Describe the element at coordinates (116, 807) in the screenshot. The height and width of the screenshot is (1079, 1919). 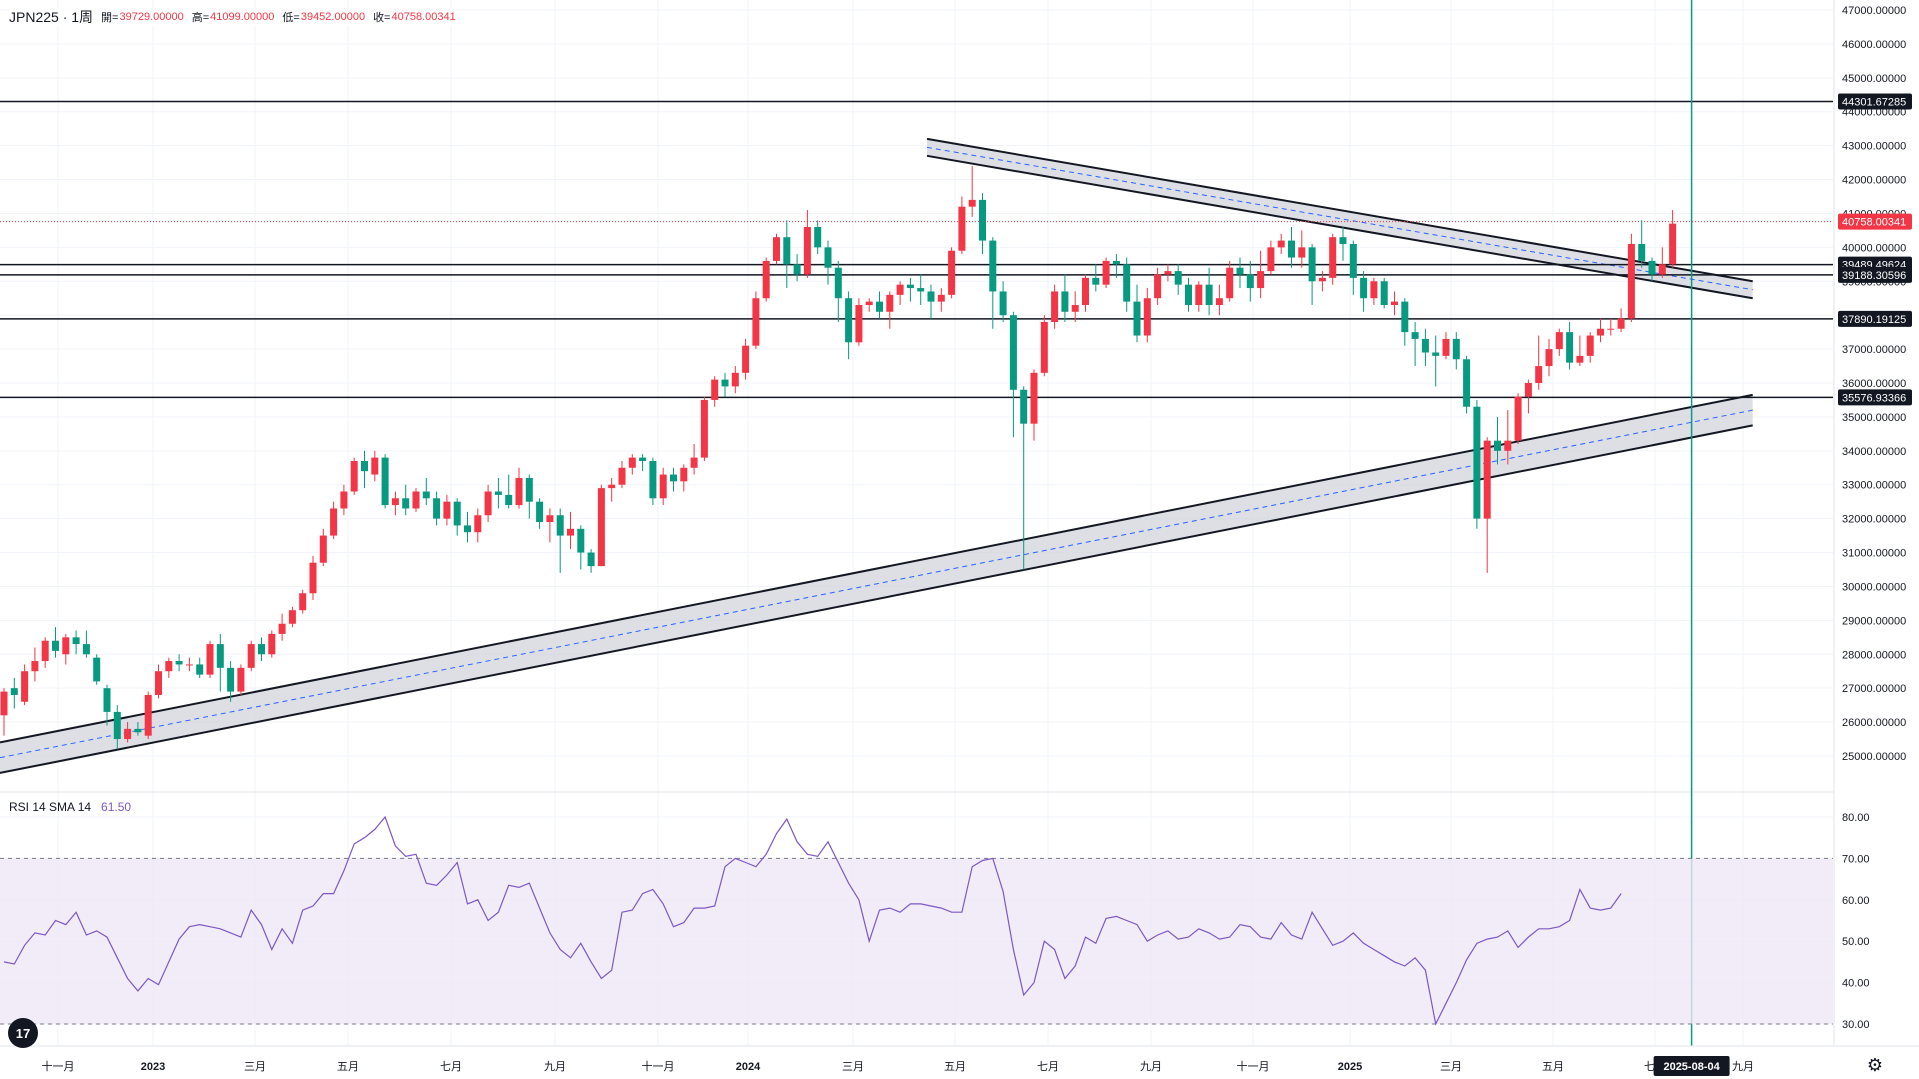
I see `rsi-value: 61.50` at that location.